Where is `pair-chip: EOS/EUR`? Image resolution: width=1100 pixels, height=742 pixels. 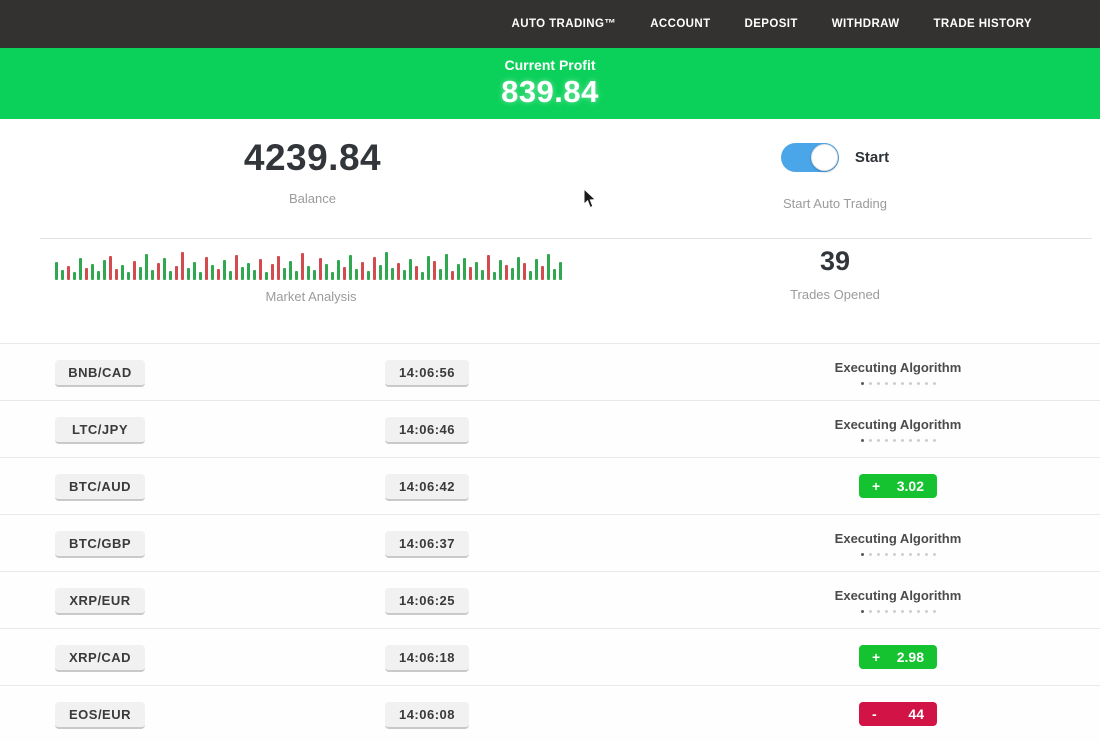
pair-chip: EOS/EUR is located at coordinates (100, 715).